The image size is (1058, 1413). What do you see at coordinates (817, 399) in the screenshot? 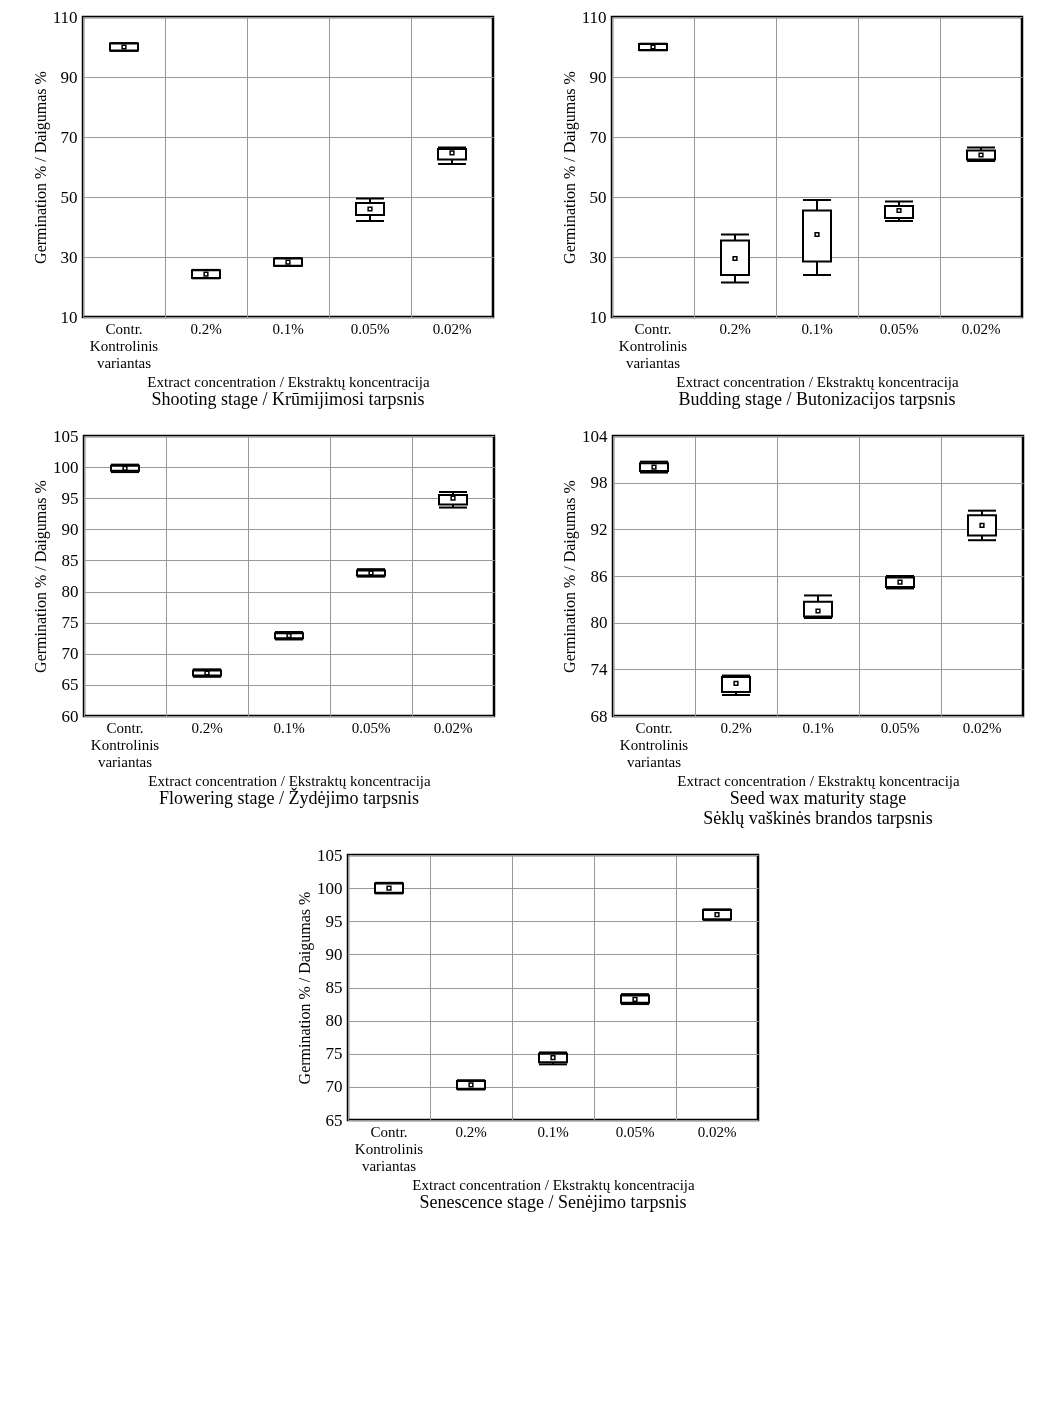
I see `text: Budding stage / Butonizacijos tarpsnis` at bounding box center [817, 399].